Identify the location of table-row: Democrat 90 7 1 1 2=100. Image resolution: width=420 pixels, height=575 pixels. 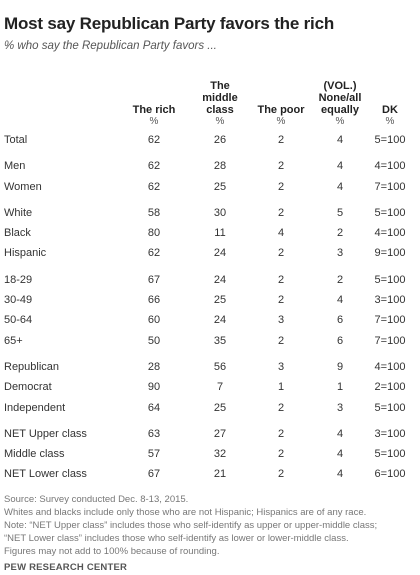
(206, 387).